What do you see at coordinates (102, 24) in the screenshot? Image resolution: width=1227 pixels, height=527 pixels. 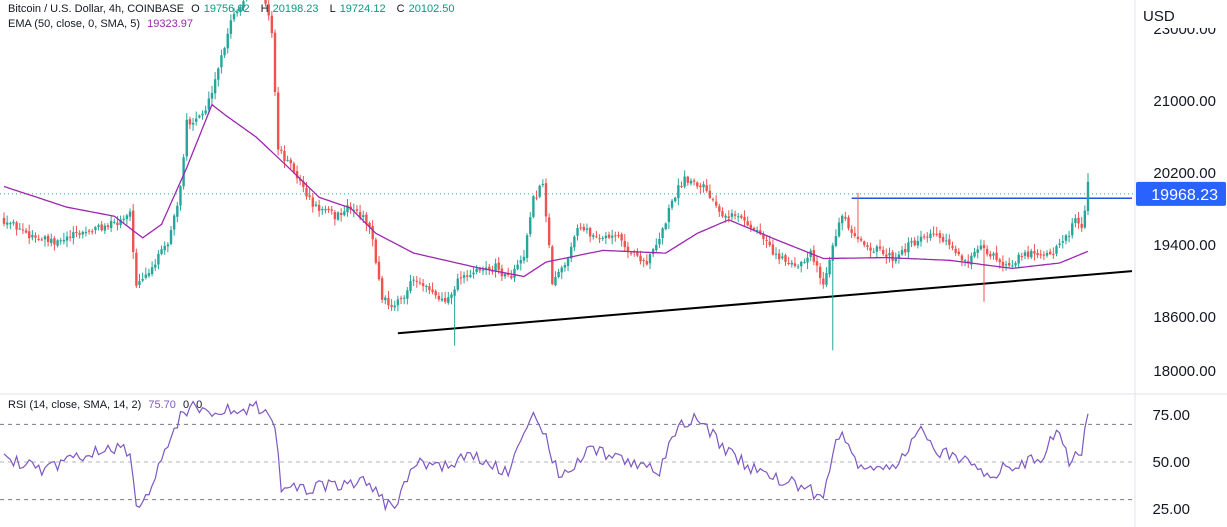 I see `ema-legend: EMA (50, close, 0, SMA, 5) 19323.97` at bounding box center [102, 24].